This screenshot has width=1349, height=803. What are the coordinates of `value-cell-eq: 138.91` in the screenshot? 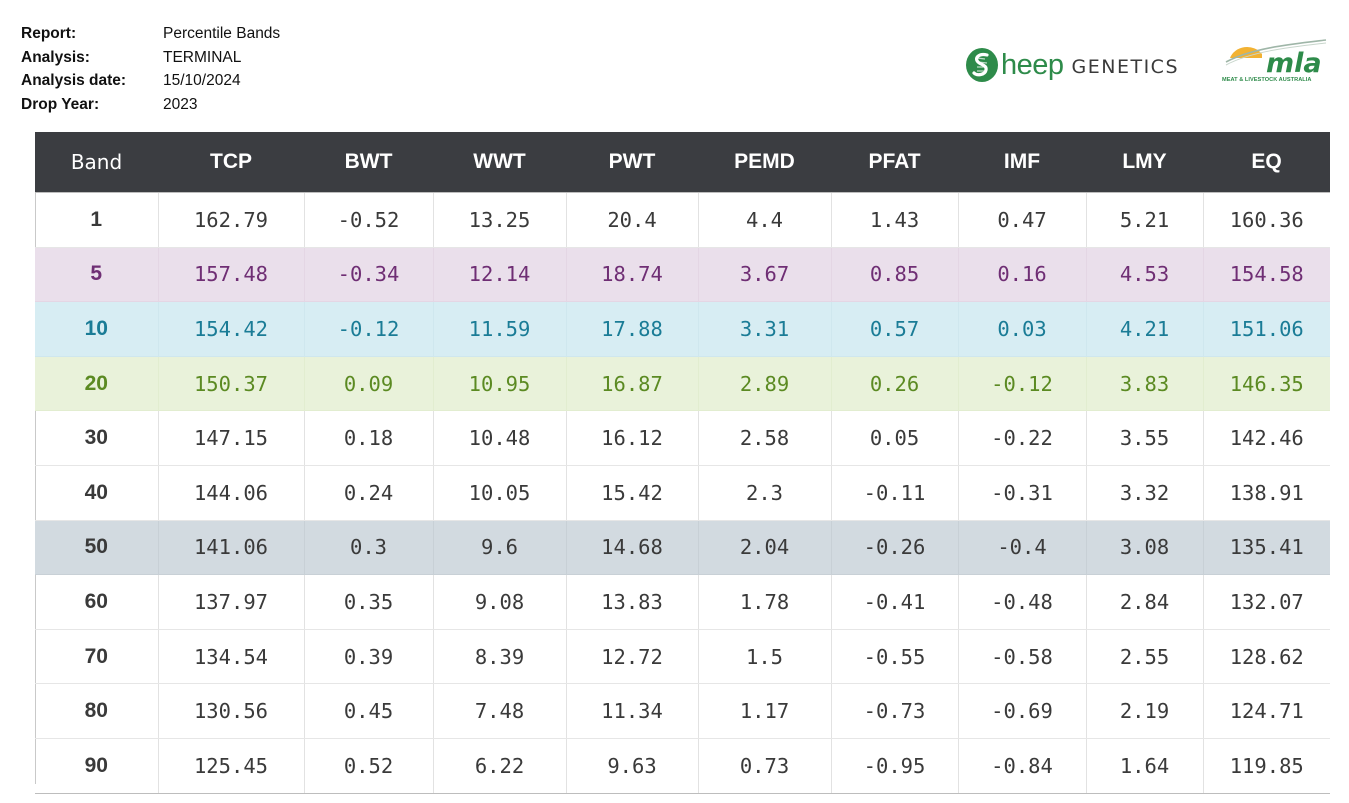 It's located at (1266, 493).